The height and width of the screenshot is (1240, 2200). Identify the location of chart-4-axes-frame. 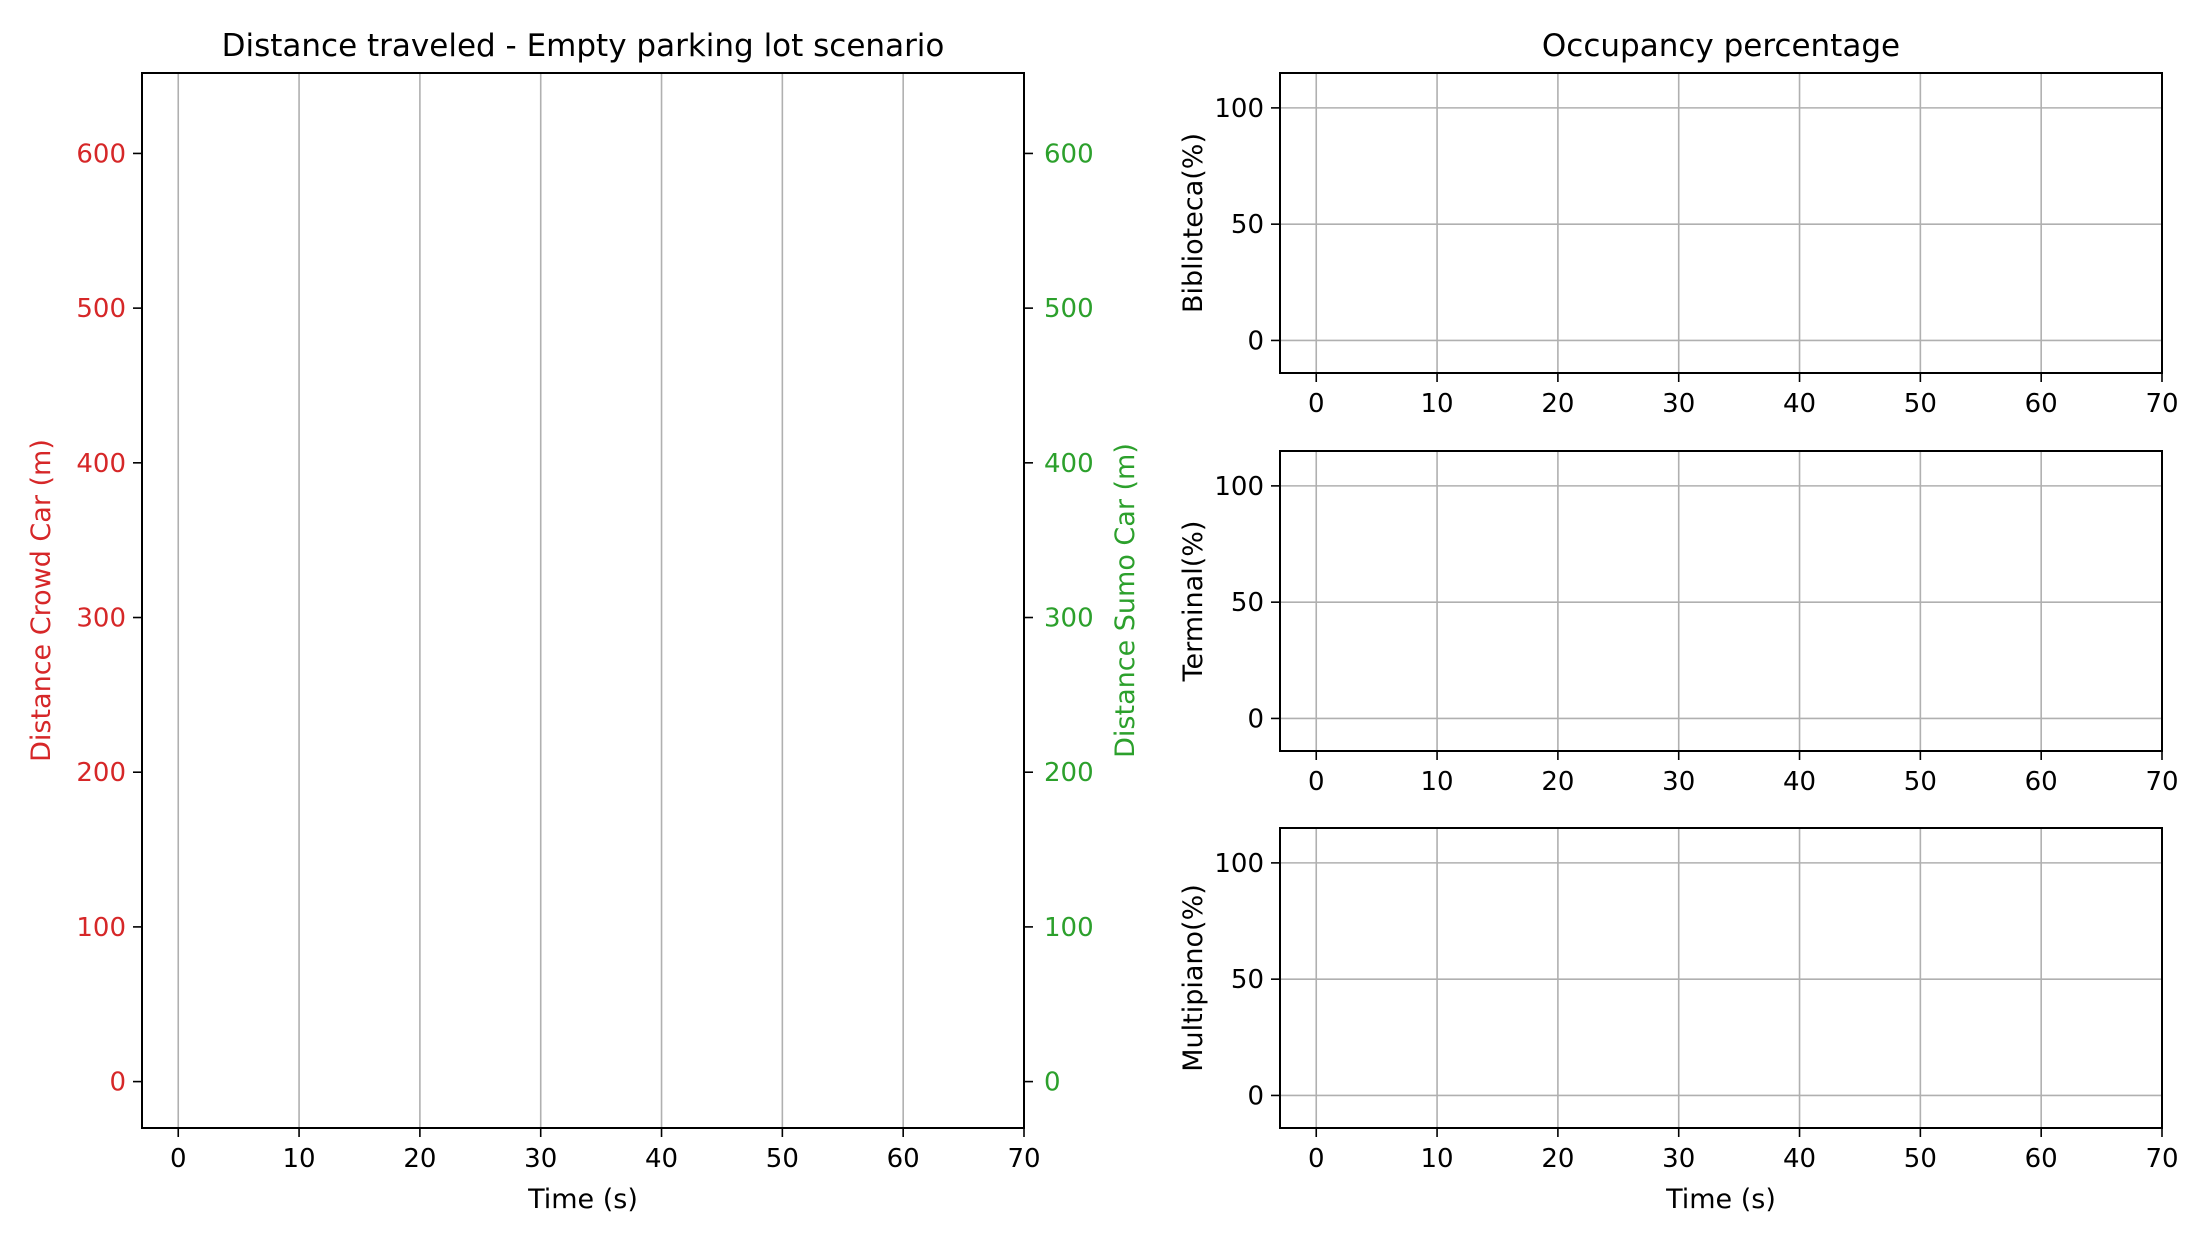
(1721, 978).